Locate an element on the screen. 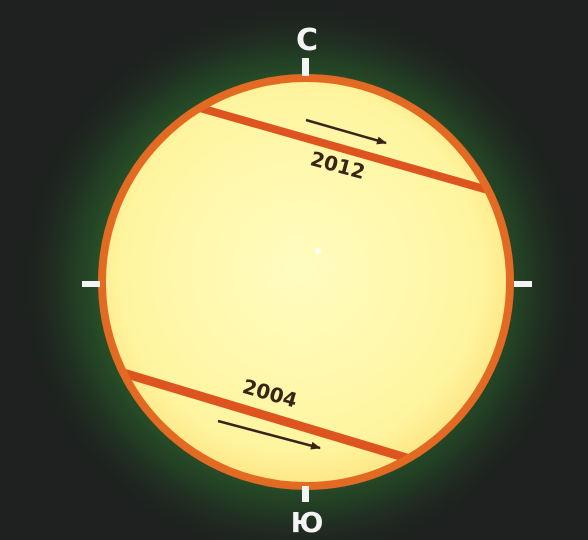 Image resolution: width=588 pixels, height=540 pixels. north-tick is located at coordinates (305, 67).